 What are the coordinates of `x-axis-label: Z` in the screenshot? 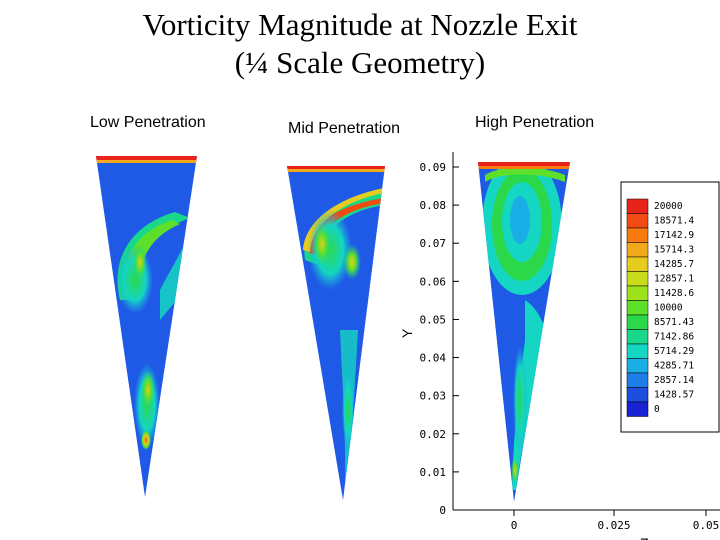 It's located at (644, 537).